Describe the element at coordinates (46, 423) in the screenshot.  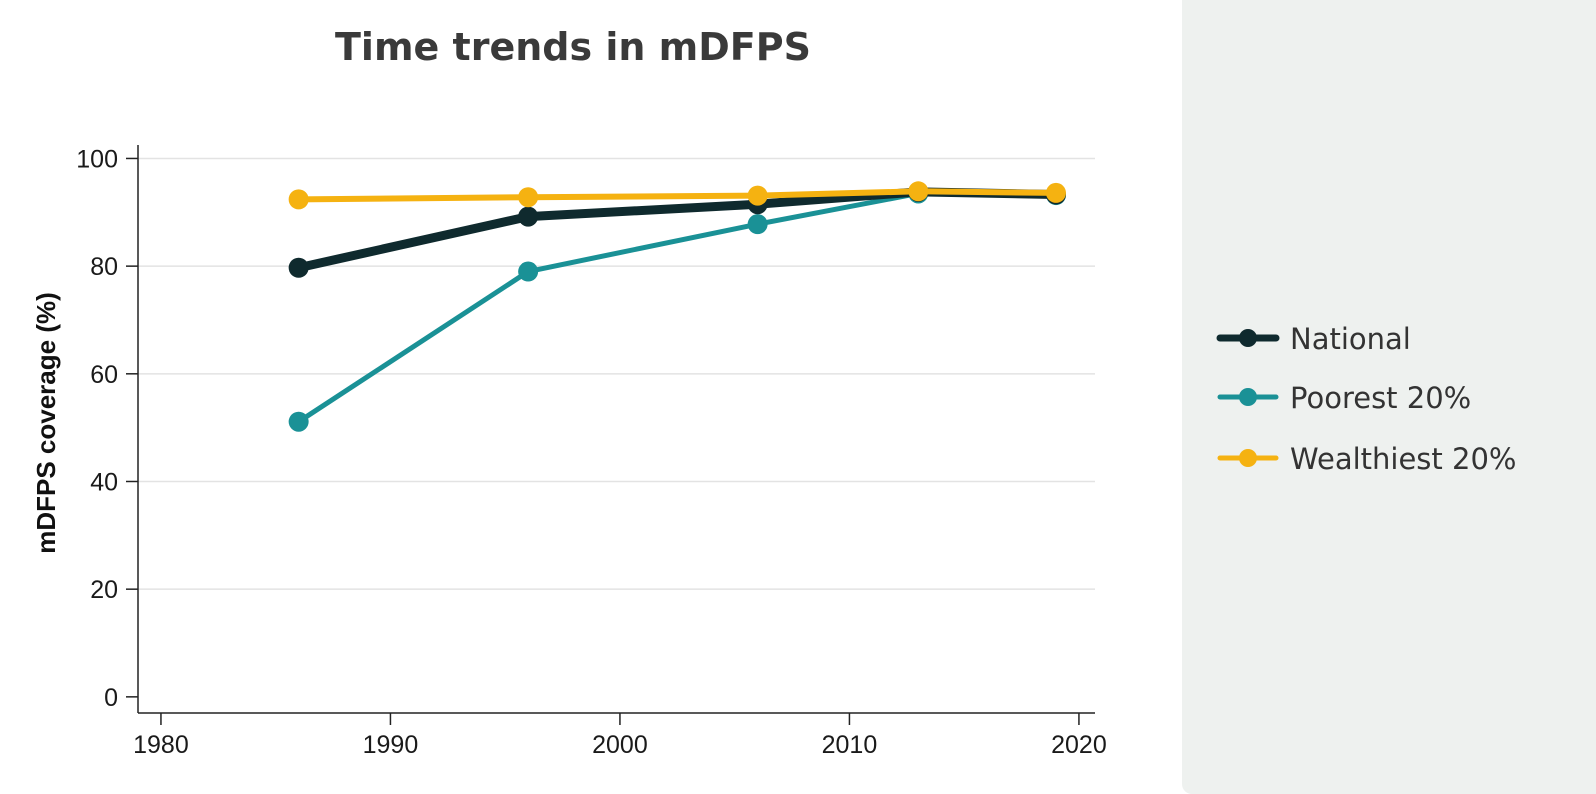
I see `y-axis-label: mDFPS coverage (%)` at that location.